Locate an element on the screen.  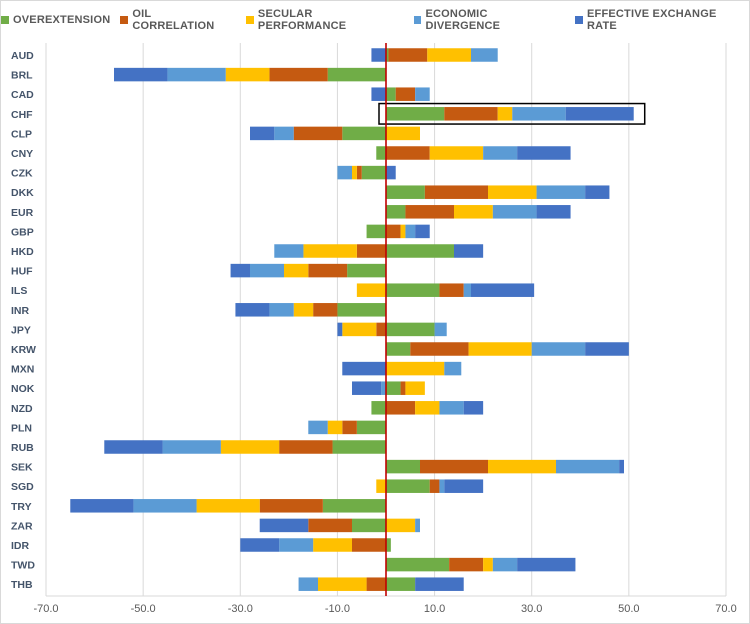
bar-nok-overextension is located at coordinates (393, 388).